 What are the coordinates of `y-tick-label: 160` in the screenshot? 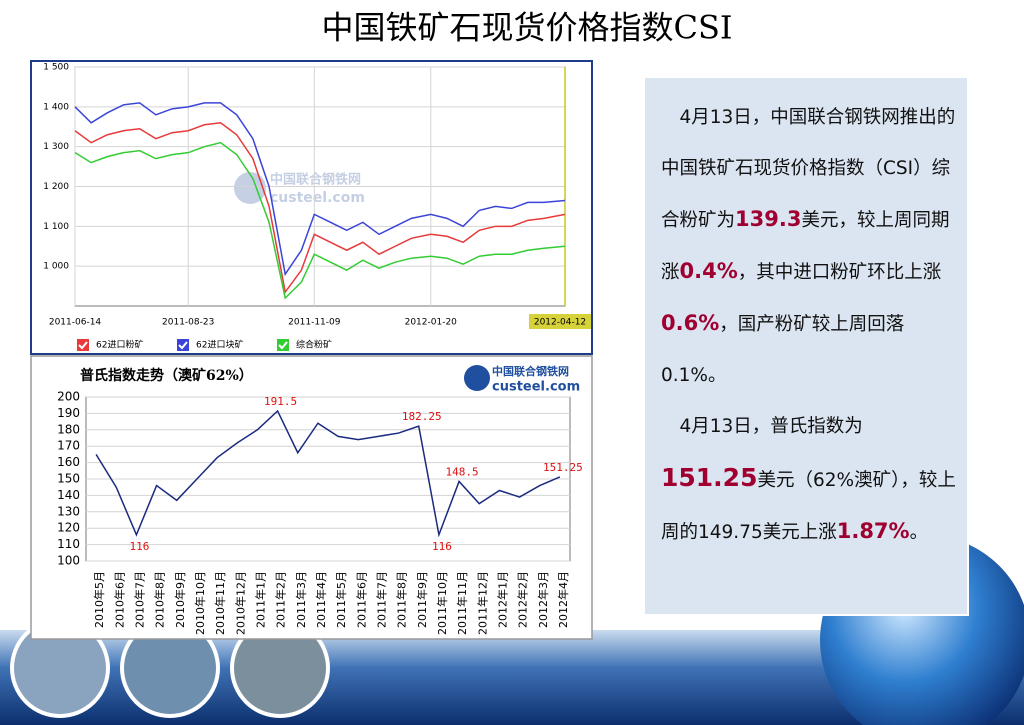 It's located at (68, 462).